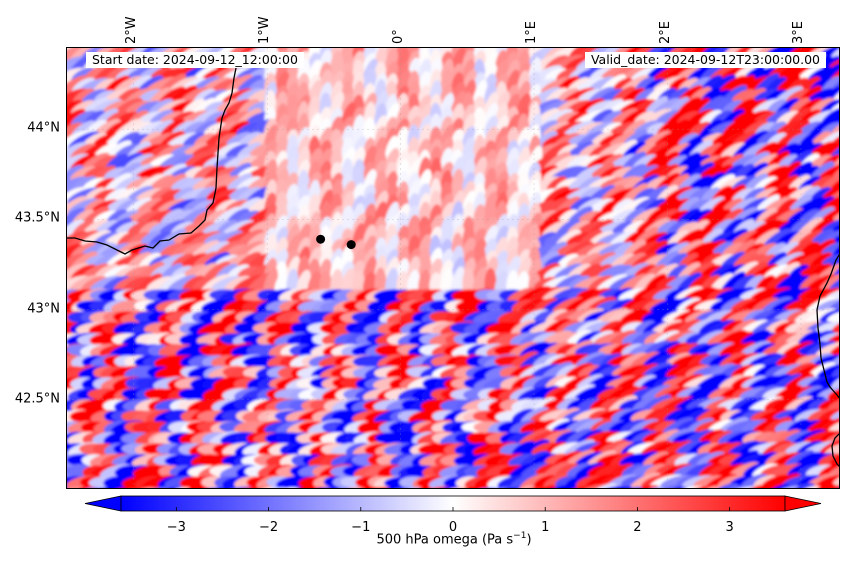 The image size is (850, 562). What do you see at coordinates (268, 527) in the screenshot?
I see `colorbar-tick-label: −2` at bounding box center [268, 527].